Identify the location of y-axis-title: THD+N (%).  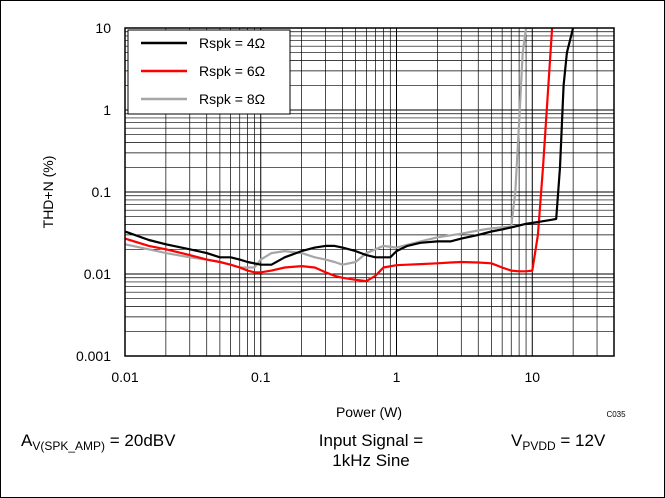
(48, 192).